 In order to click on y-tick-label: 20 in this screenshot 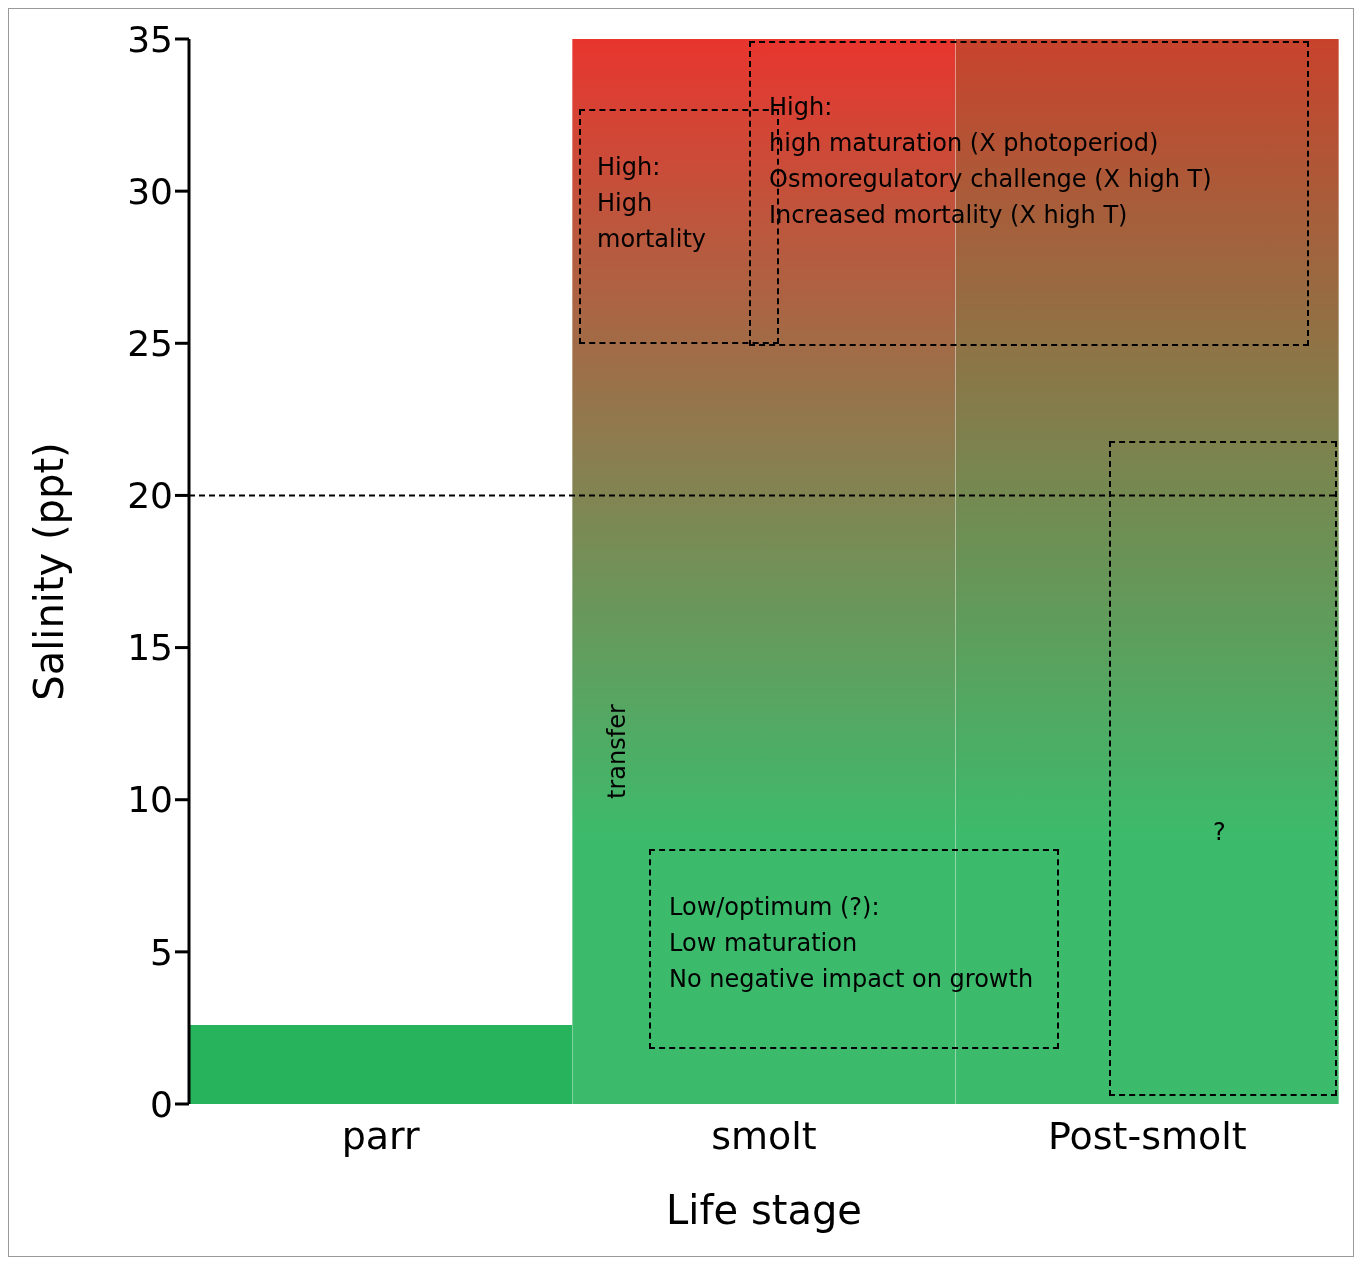, I will do `click(150, 496)`.